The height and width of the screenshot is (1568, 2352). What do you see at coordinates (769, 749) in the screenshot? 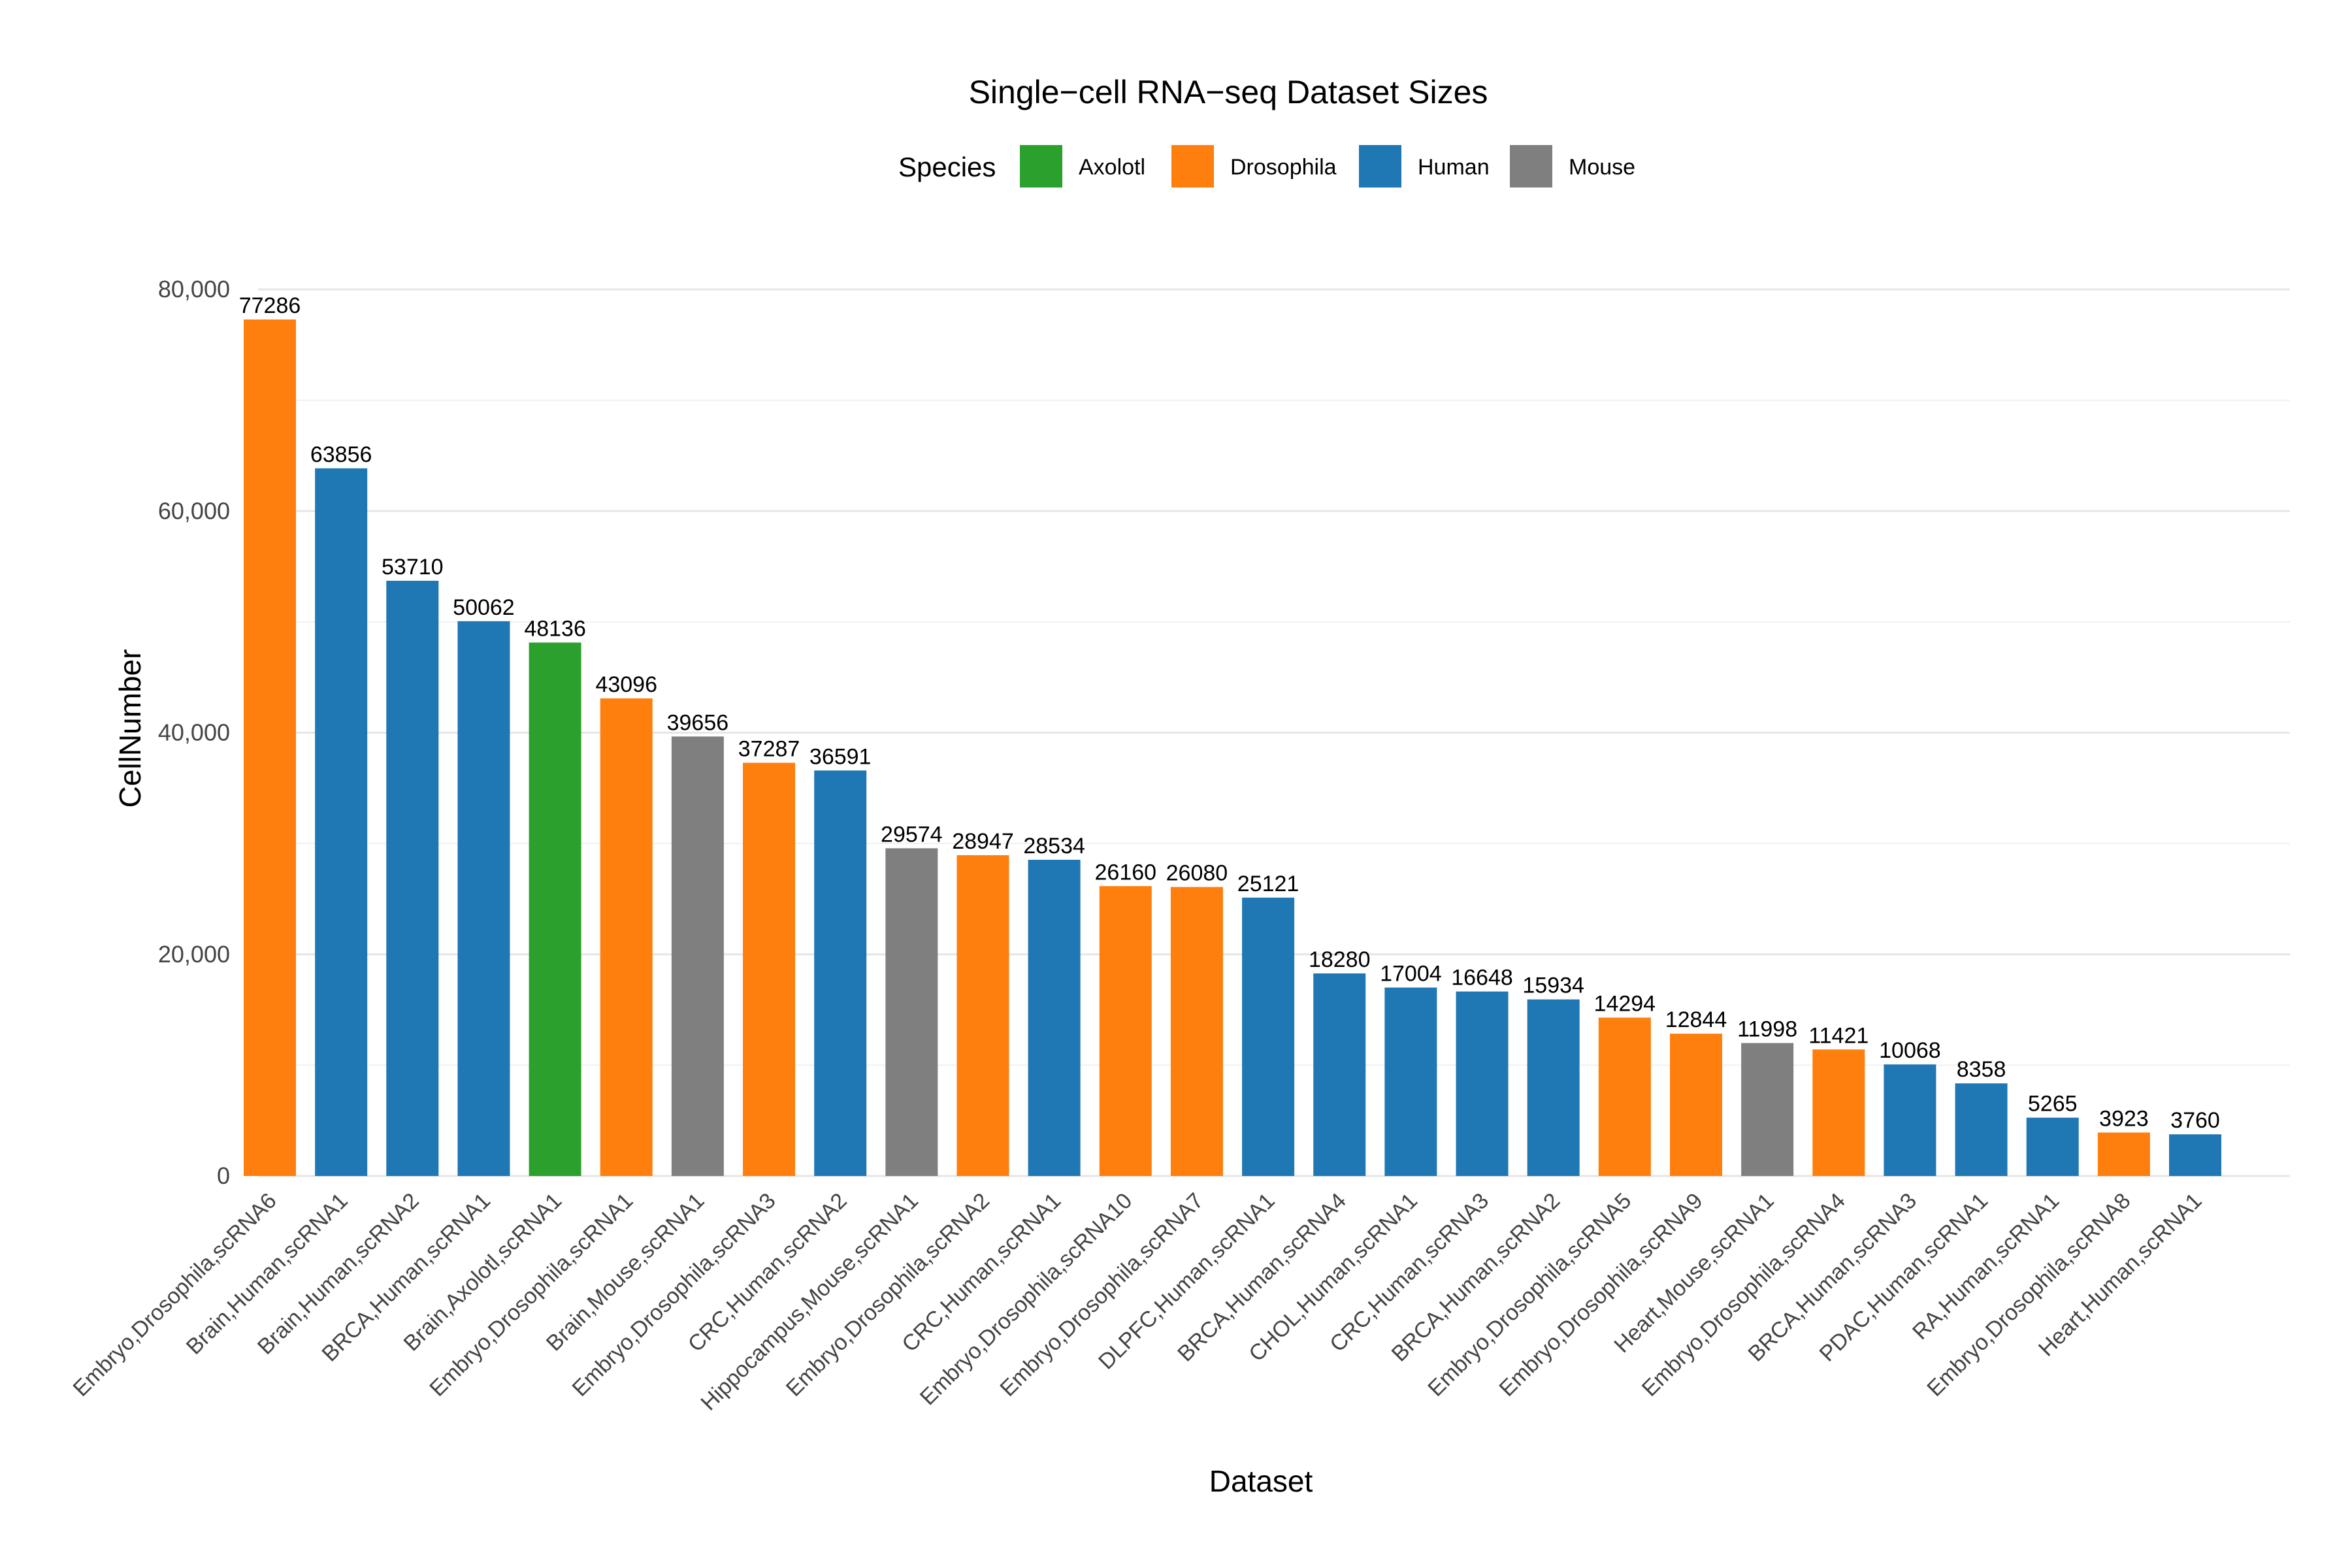
I see `bar-data-label: 37287` at bounding box center [769, 749].